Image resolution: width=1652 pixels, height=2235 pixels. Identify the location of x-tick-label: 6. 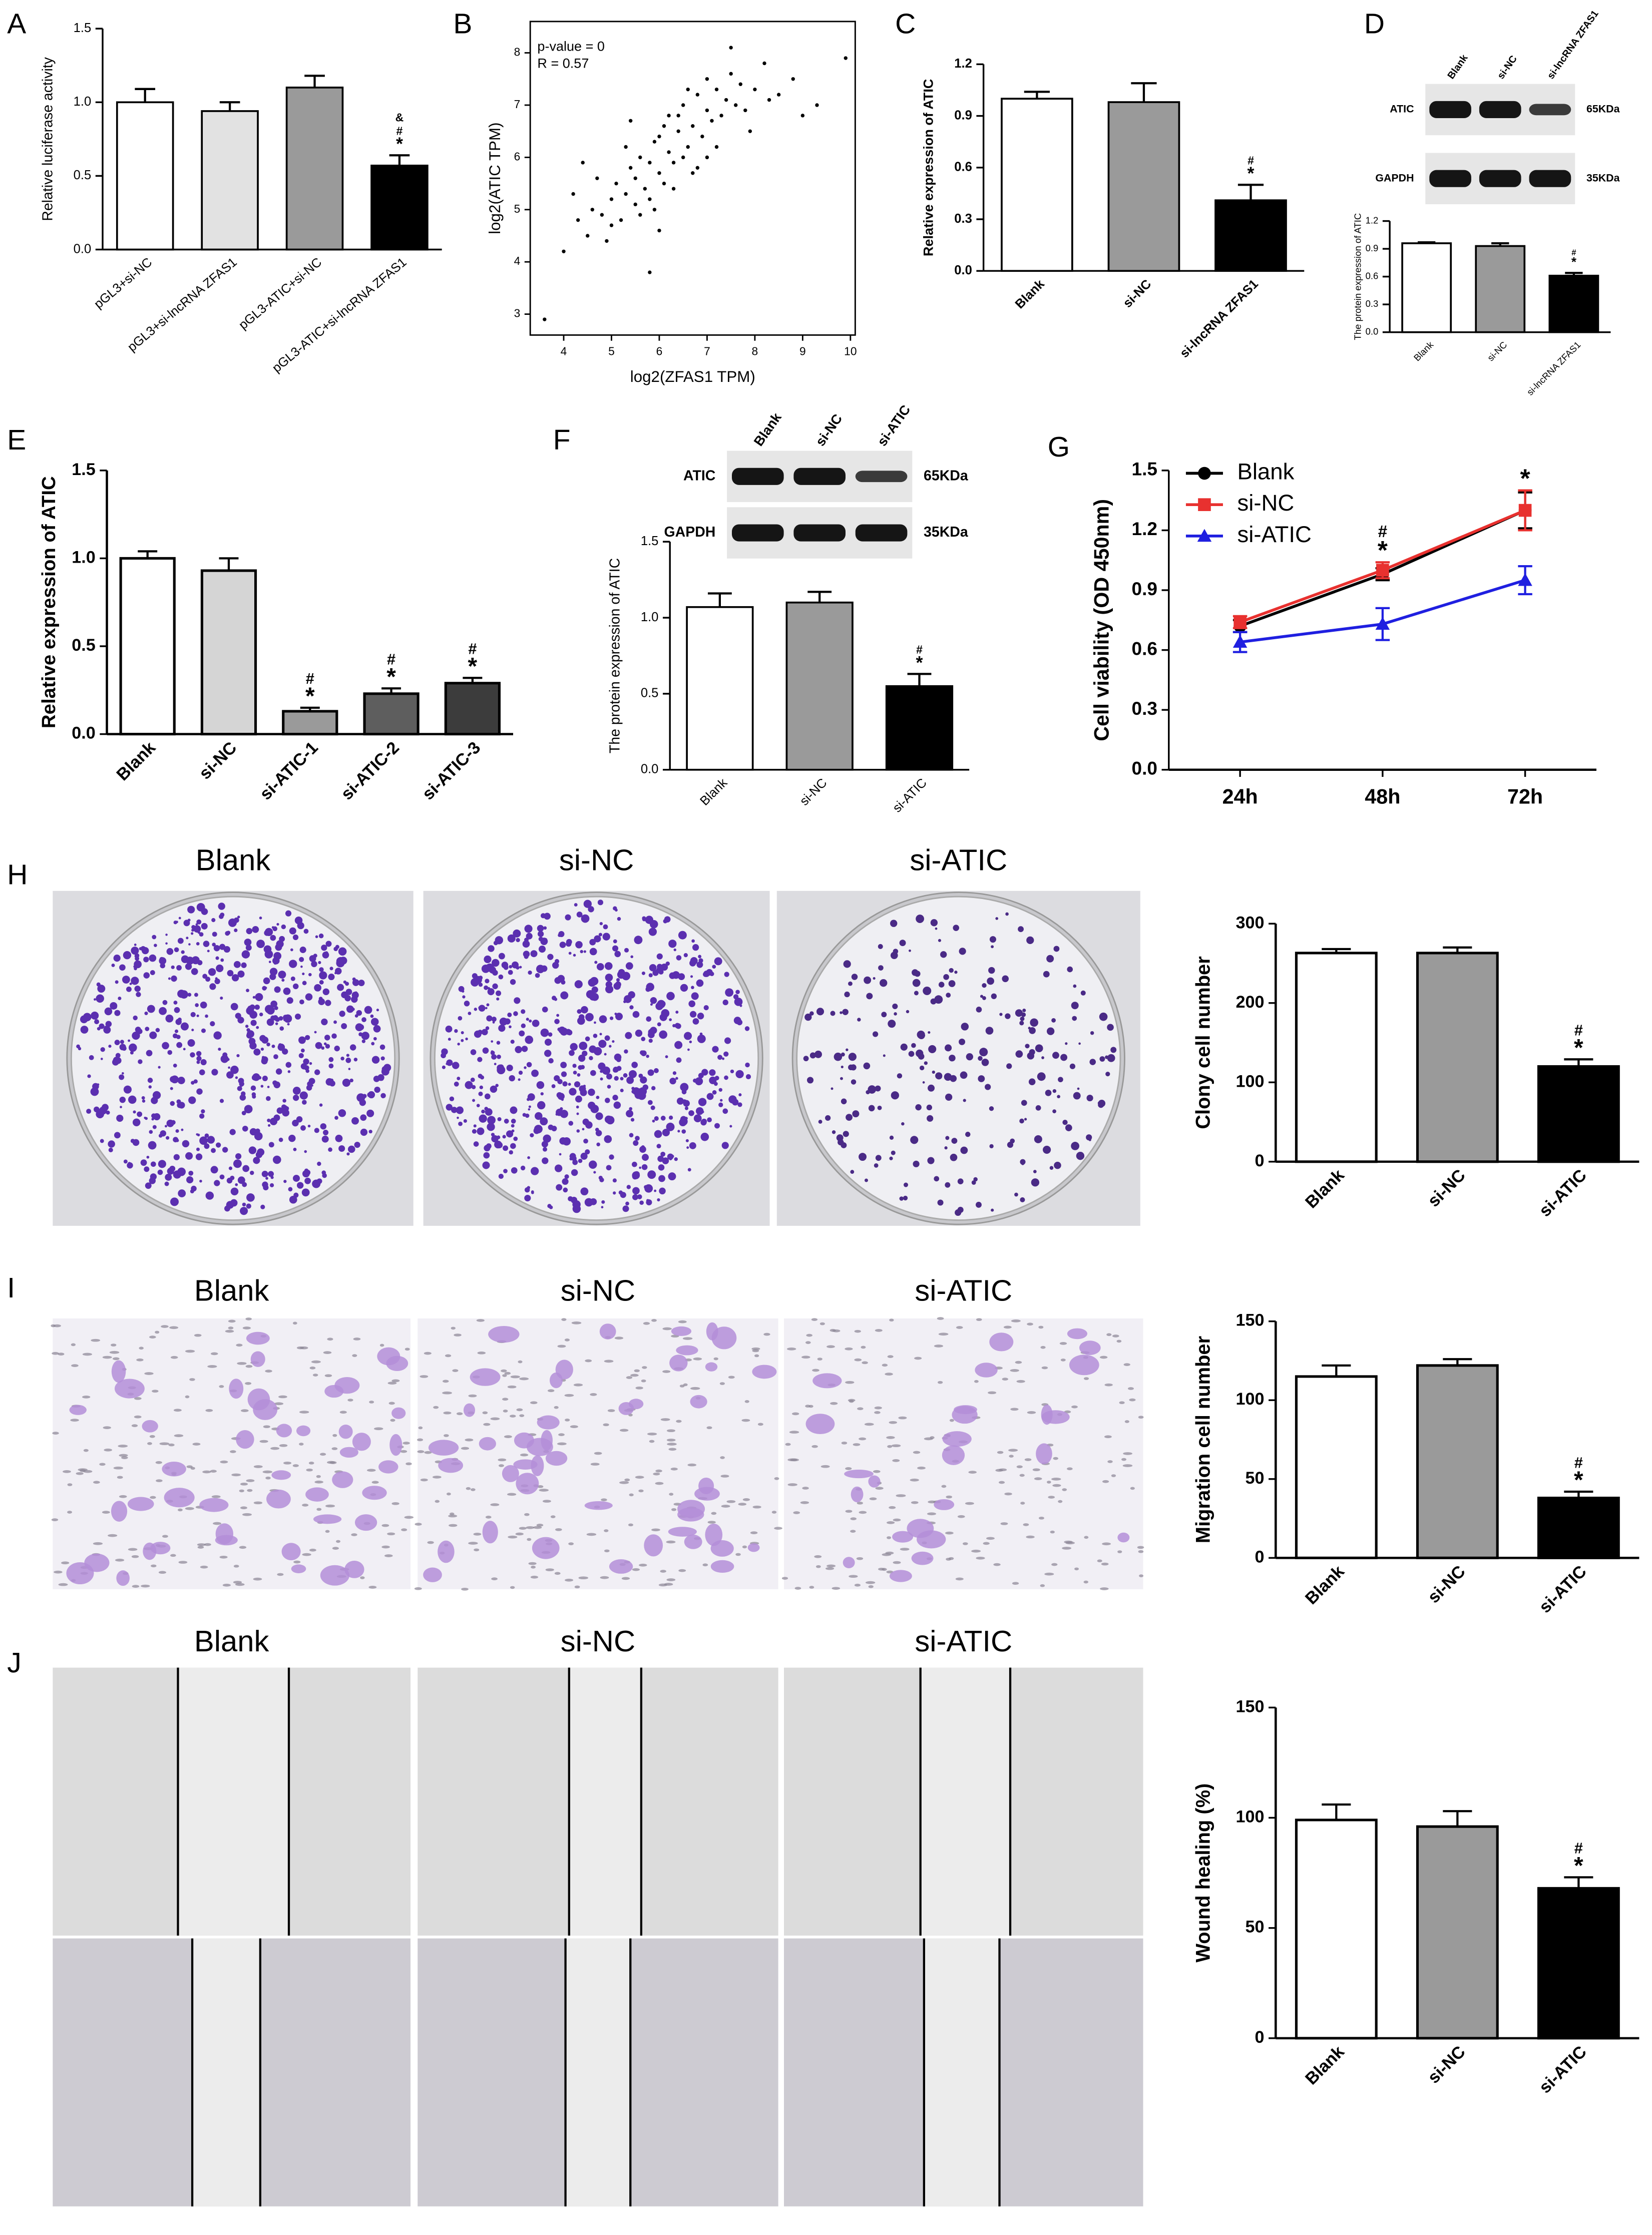
(659, 351).